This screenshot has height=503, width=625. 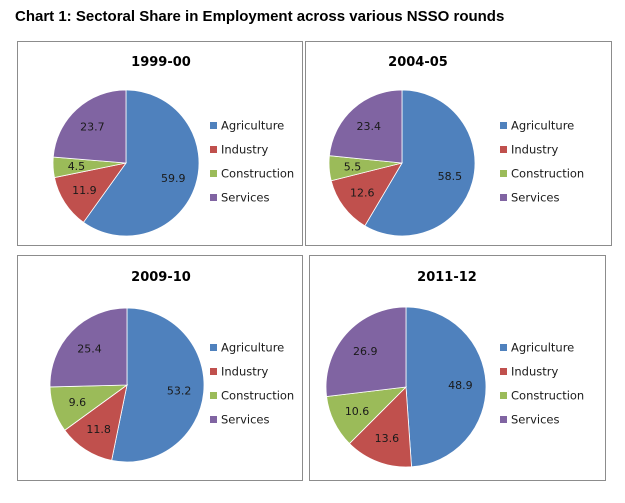 I want to click on data-label-services: 26.9, so click(x=365, y=351).